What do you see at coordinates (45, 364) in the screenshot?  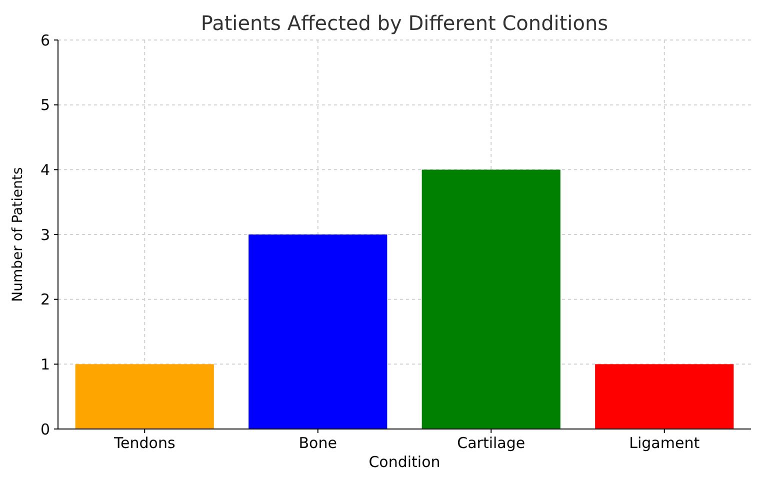 I see `y-tick-label: 1` at bounding box center [45, 364].